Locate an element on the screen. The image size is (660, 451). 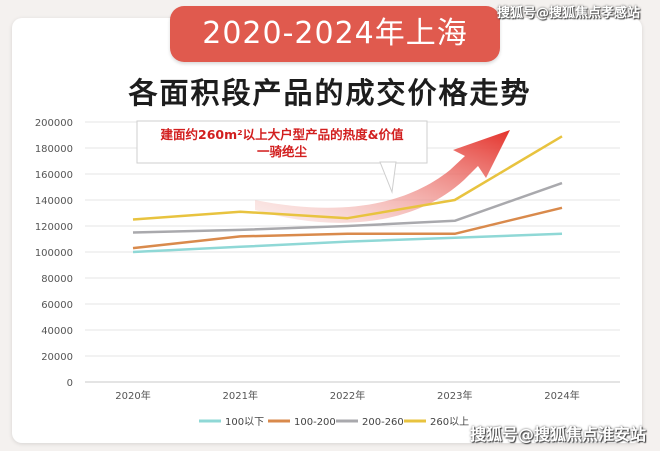
callout-line-2: 一骑绝尘 is located at coordinates (282, 151).